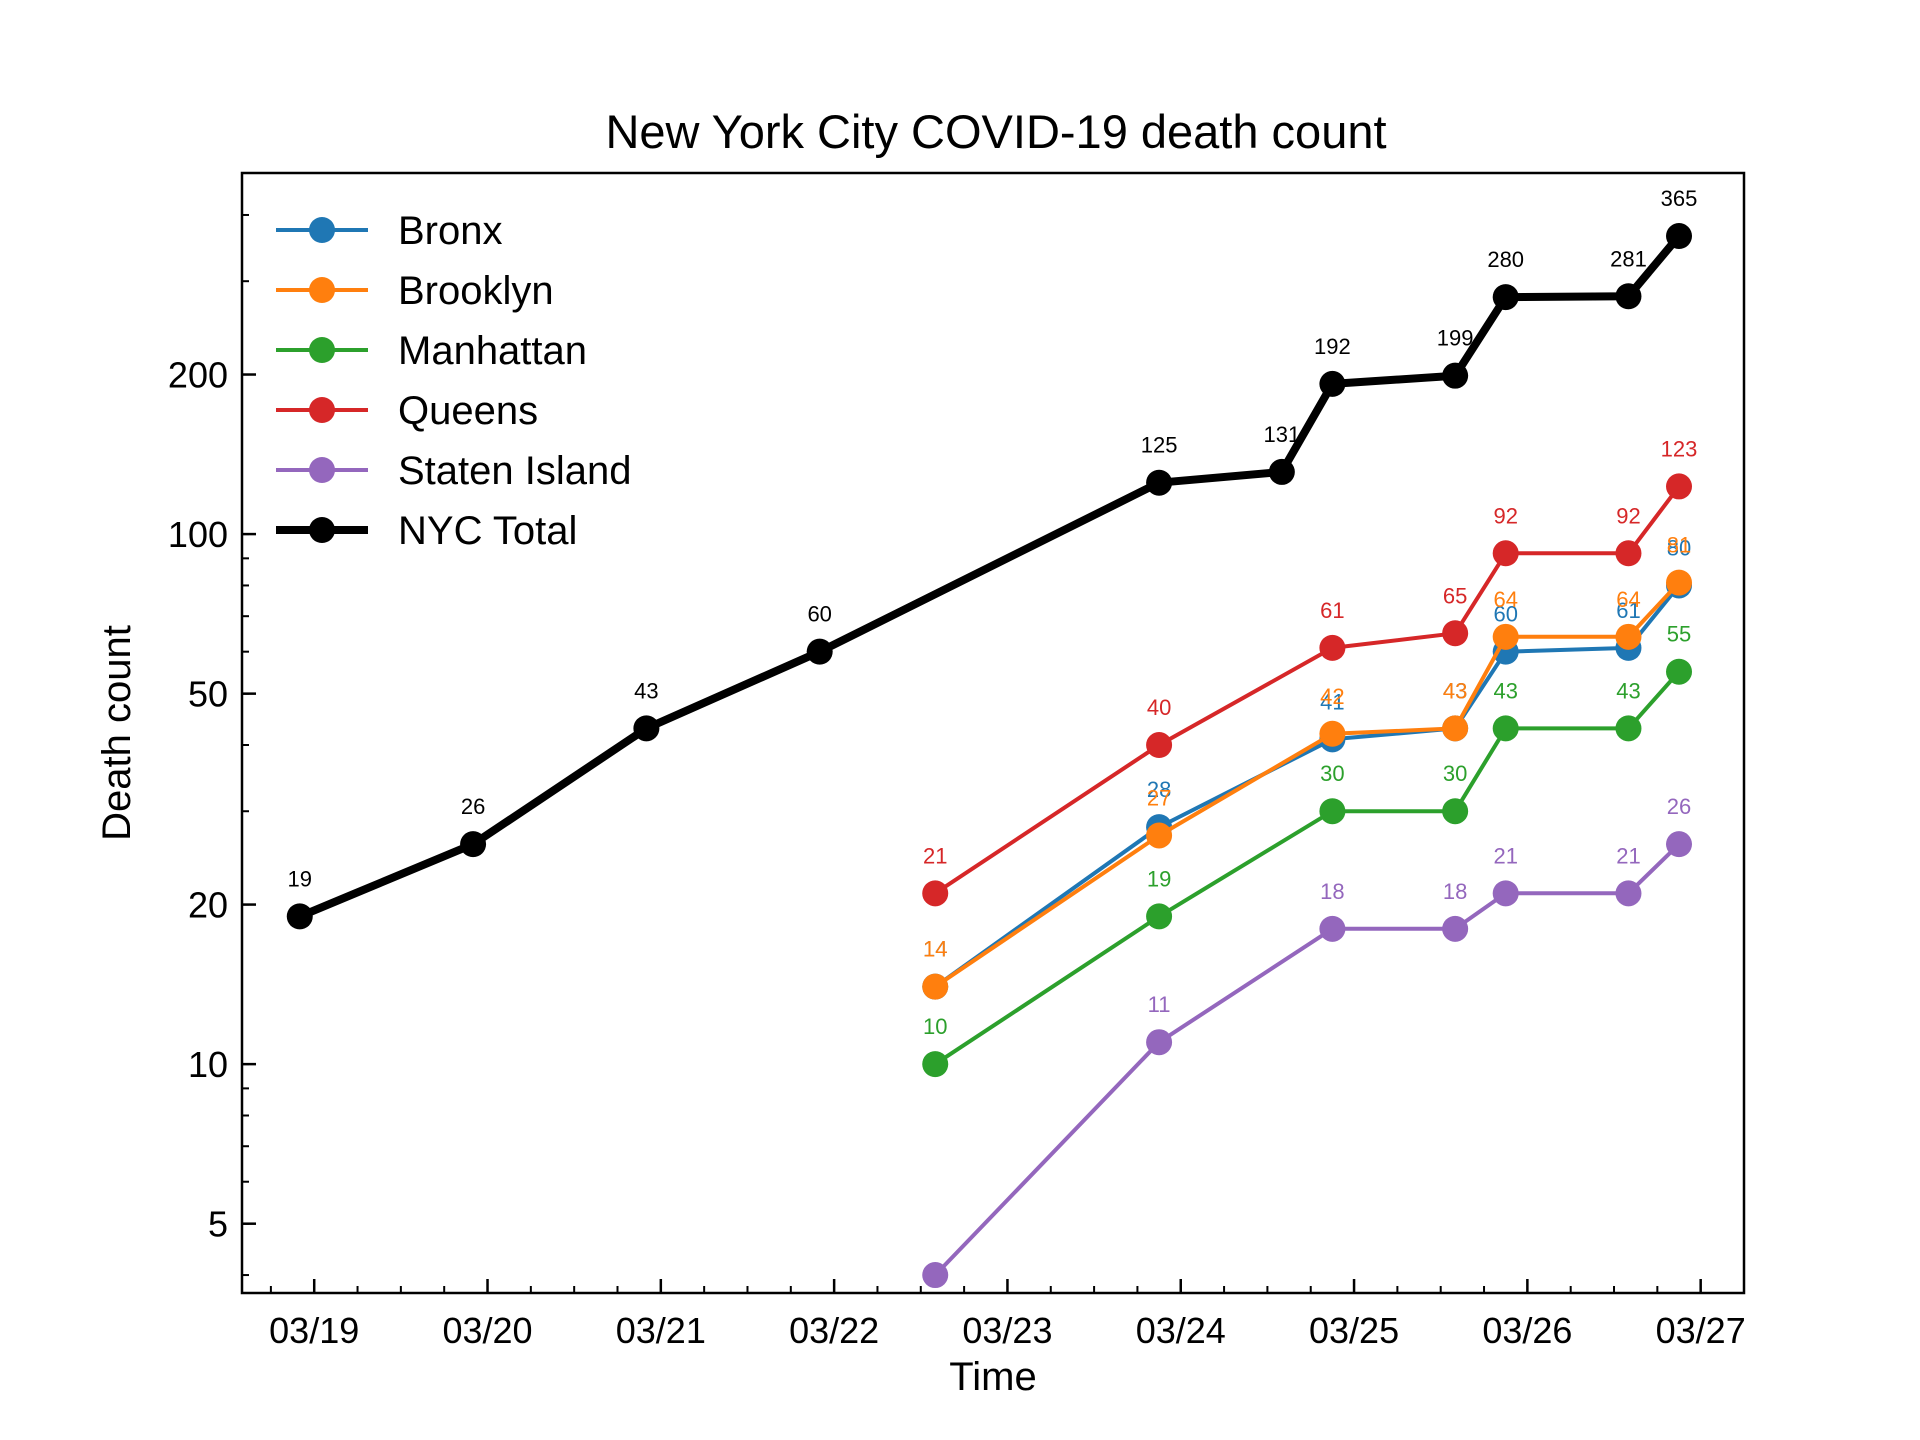  What do you see at coordinates (1181, 1330) in the screenshot?
I see `x-tick-label: 03/24` at bounding box center [1181, 1330].